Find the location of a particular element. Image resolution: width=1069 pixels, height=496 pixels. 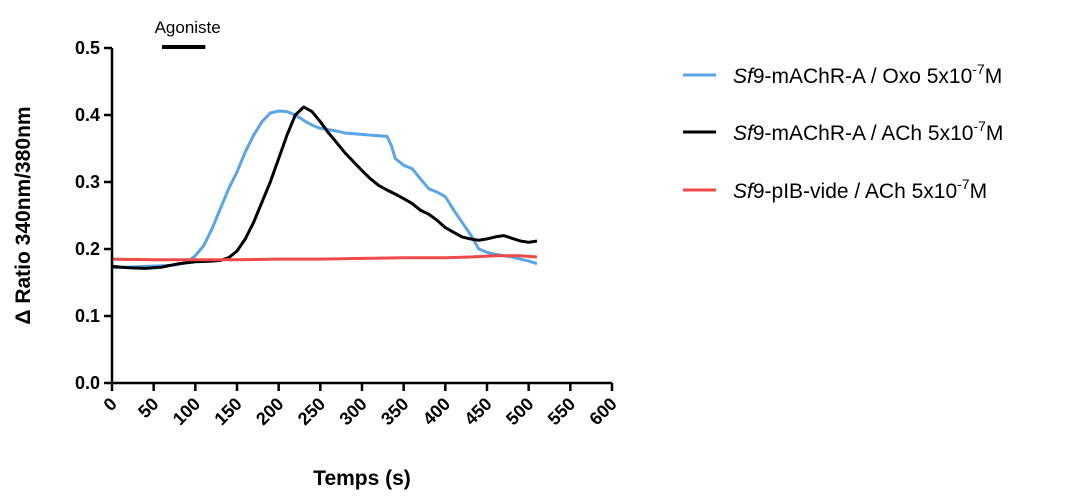

x-tick-label: 150 is located at coordinates (227, 411).